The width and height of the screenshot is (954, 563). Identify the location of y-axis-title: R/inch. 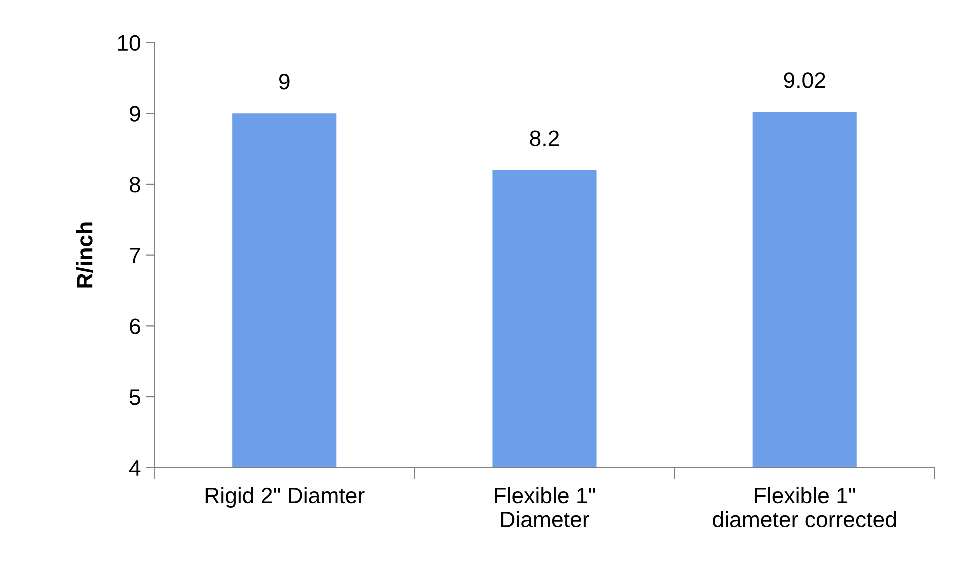
(85, 255).